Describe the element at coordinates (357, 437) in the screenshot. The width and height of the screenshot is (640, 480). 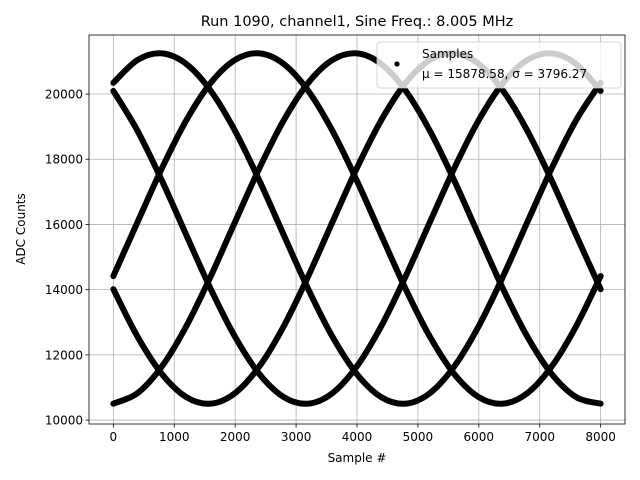
I see `x-tick-label: 4000` at that location.